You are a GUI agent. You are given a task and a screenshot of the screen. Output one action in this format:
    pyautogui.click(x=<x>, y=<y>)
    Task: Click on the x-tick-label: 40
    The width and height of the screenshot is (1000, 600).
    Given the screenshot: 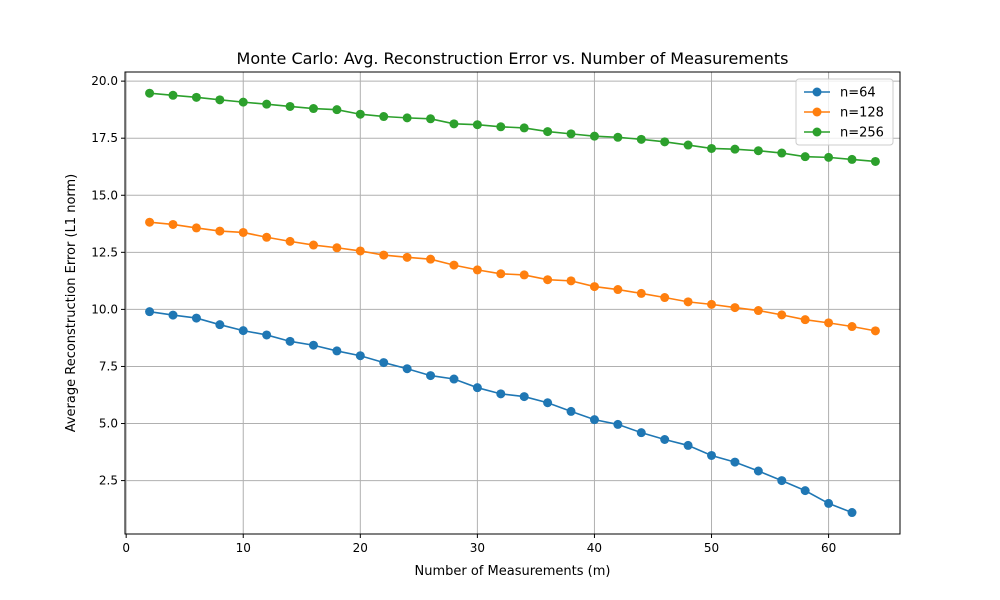 What is the action you would take?
    pyautogui.click(x=594, y=548)
    